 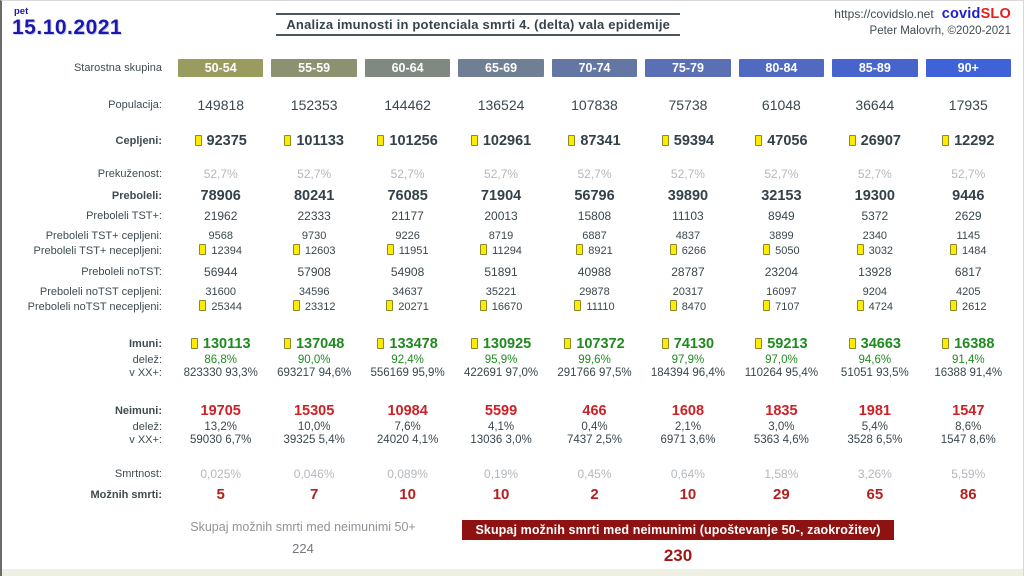 I want to click on value-cell: 6817, so click(x=968, y=272).